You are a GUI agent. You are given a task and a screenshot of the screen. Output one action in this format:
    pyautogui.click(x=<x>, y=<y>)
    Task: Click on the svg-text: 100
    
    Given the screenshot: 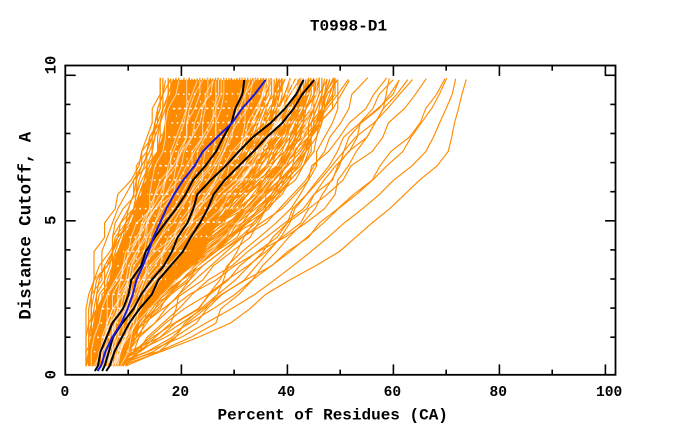 What is the action you would take?
    pyautogui.click(x=609, y=393)
    